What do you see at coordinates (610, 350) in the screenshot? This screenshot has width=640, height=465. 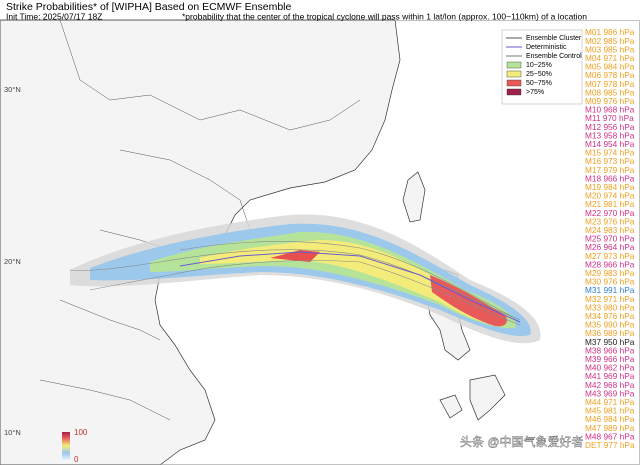 I see `member-label: M38 966 hPa` at bounding box center [610, 350].